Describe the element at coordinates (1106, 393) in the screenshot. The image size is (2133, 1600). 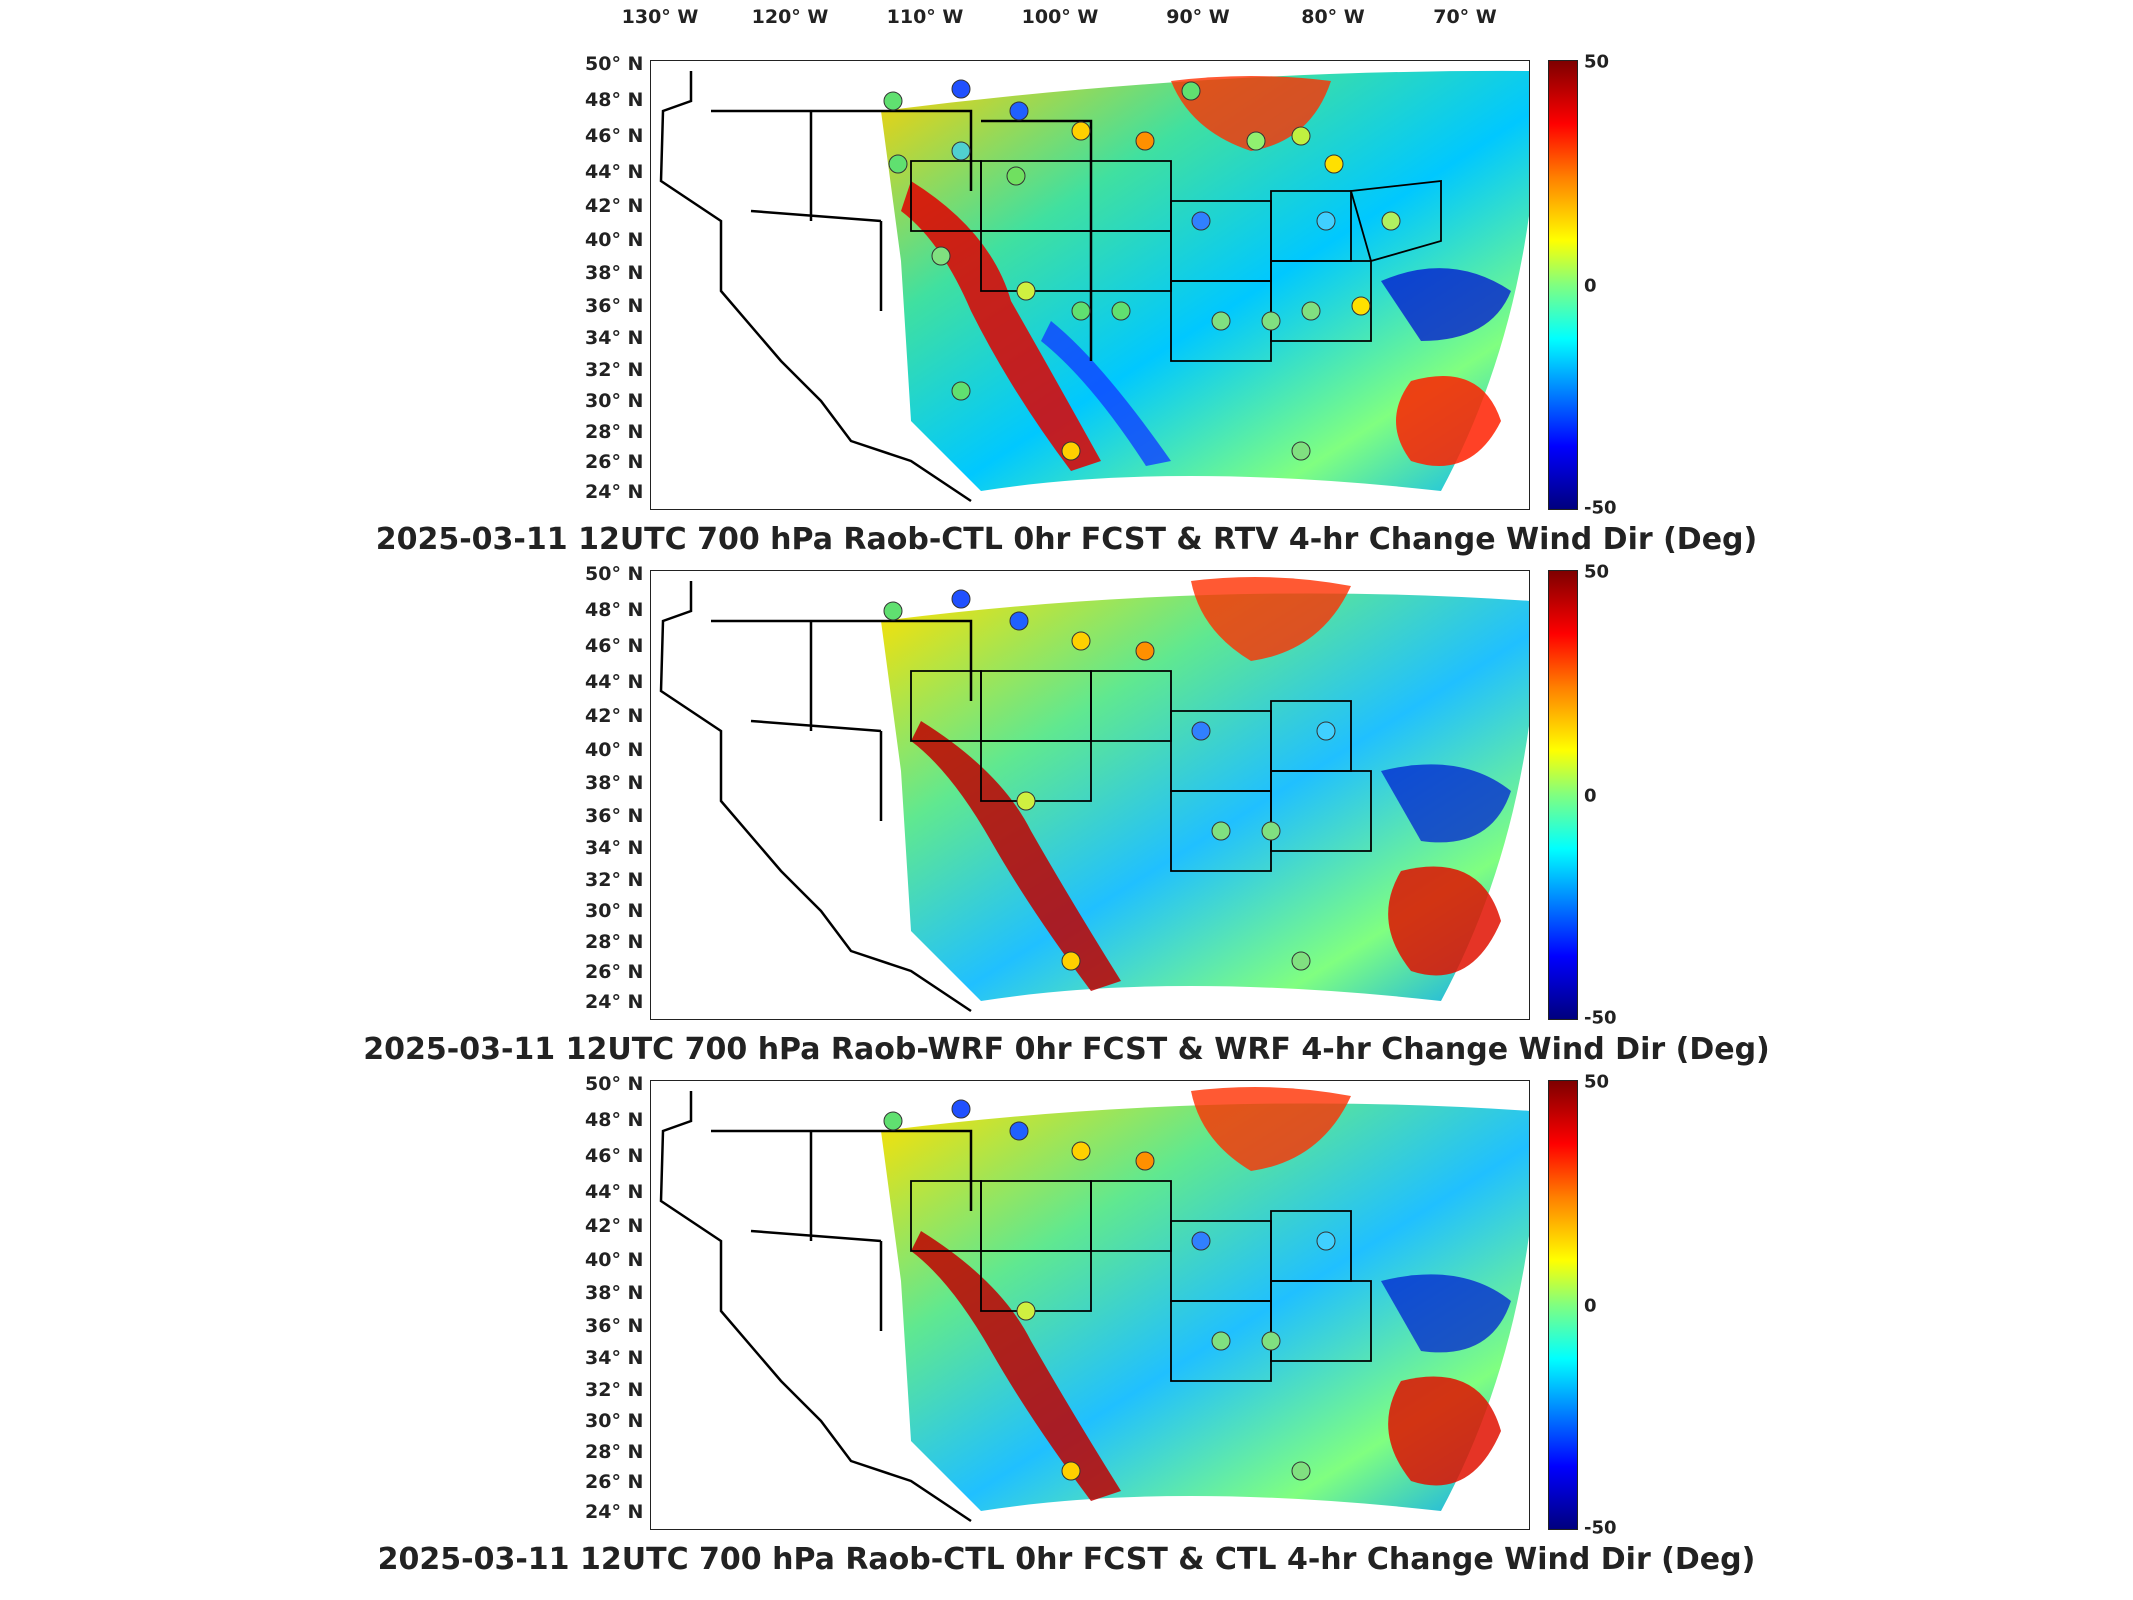
I see `field-feature-blue-band` at that location.